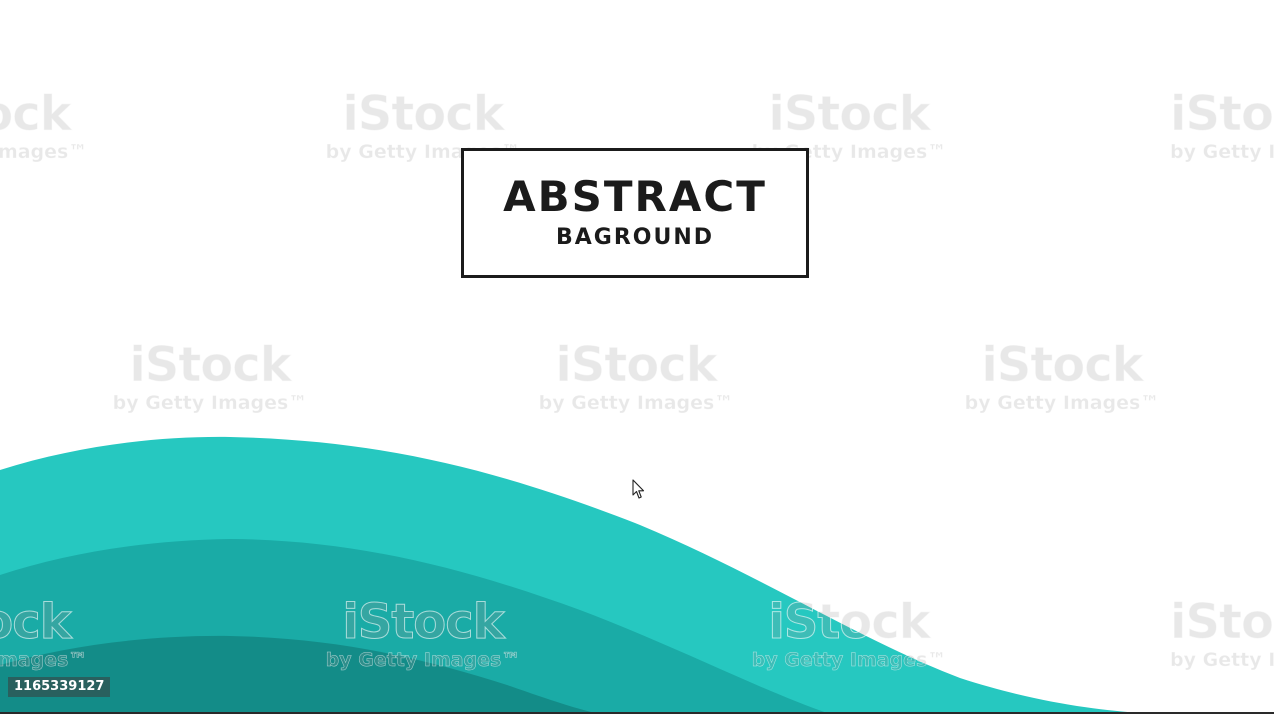  What do you see at coordinates (635, 196) in the screenshot?
I see `logo-title: ABSTRACT` at bounding box center [635, 196].